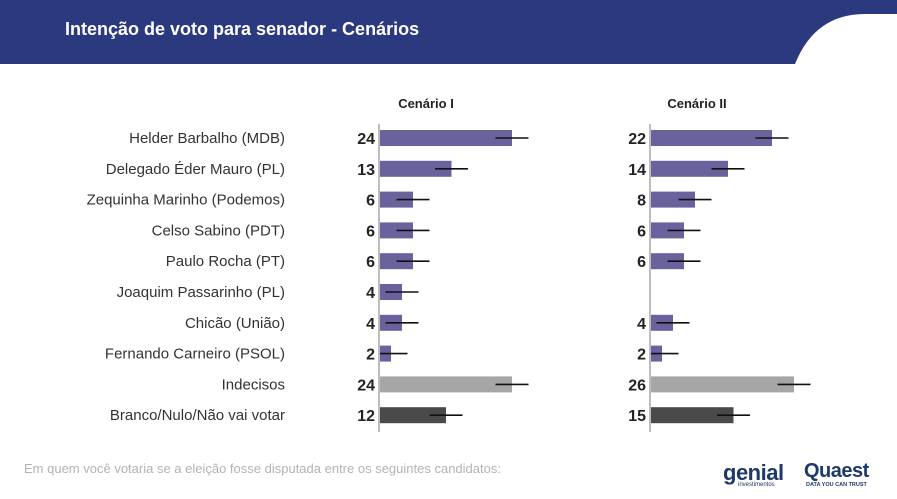 The width and height of the screenshot is (897, 499). Describe the element at coordinates (242, 29) in the screenshot. I see `page-title: Intenção de voto para senador - Cenários` at that location.